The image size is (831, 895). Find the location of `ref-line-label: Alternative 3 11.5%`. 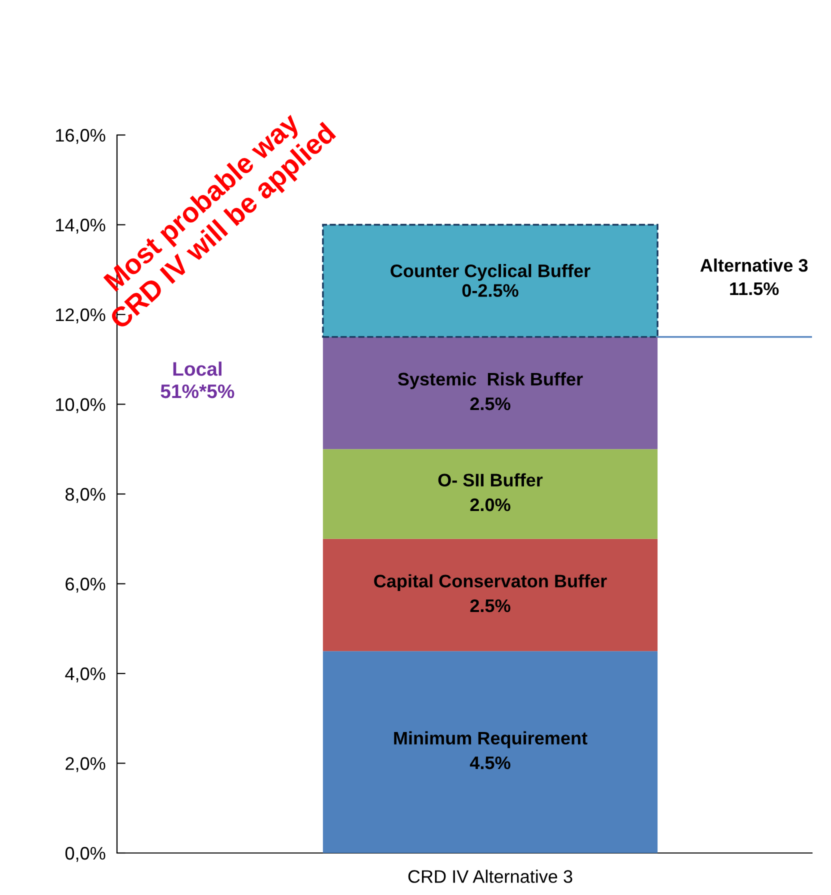

ref-line-label: Alternative 3 11.5% is located at coordinates (754, 277).